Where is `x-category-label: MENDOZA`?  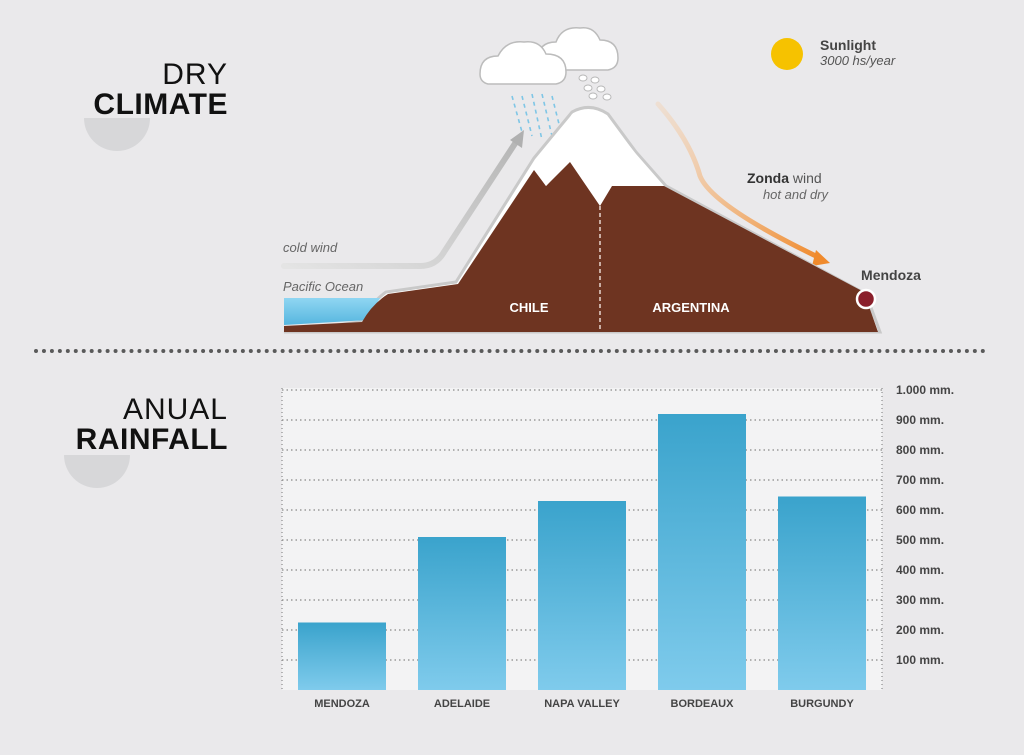
x-category-label: MENDOZA is located at coordinates (342, 704).